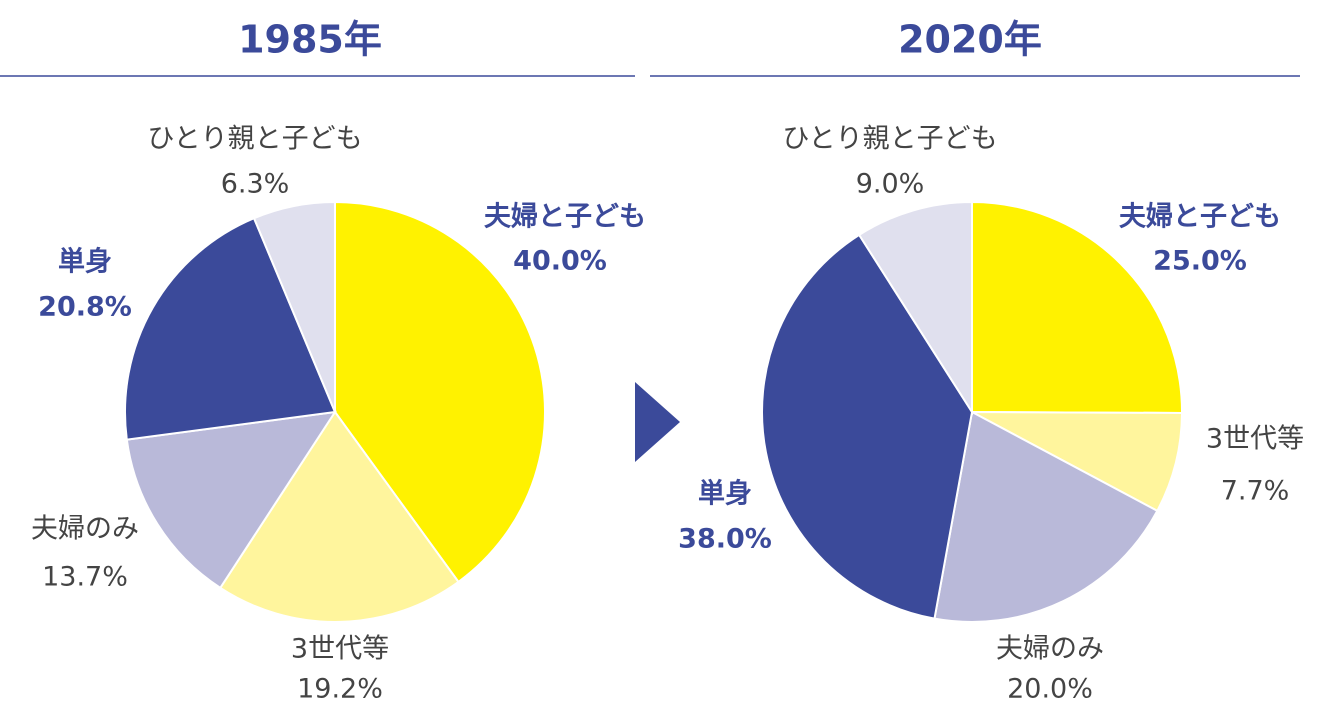 The image size is (1328, 707). I want to click on slice-value-label: 7.7%, so click(1255, 491).